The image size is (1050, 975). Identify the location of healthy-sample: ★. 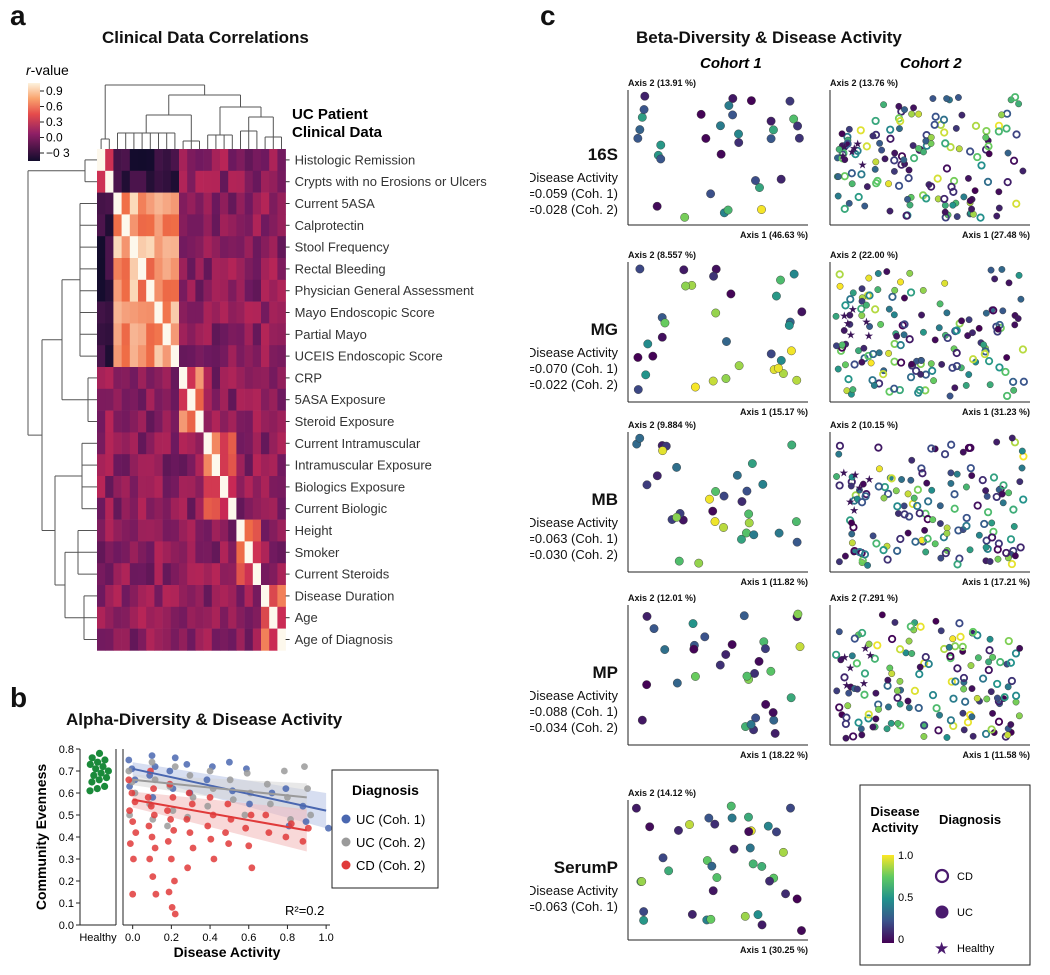
(869, 480).